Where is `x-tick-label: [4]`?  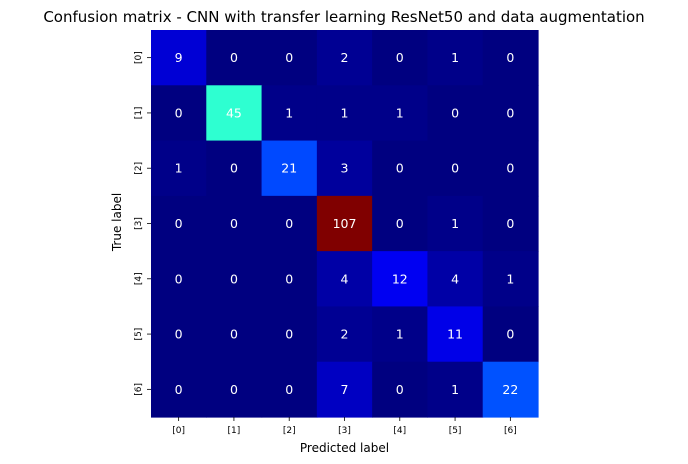 x-tick-label: [4] is located at coordinates (399, 431).